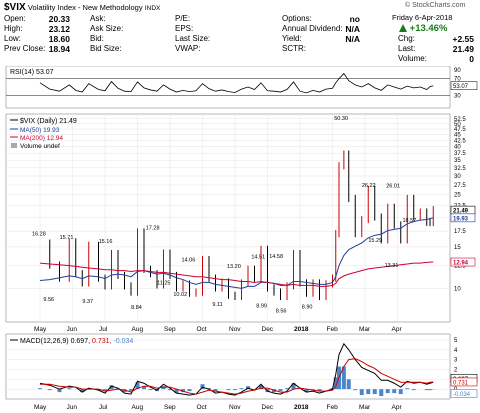  I want to click on pct-change-value: +13.46%, so click(428, 28).